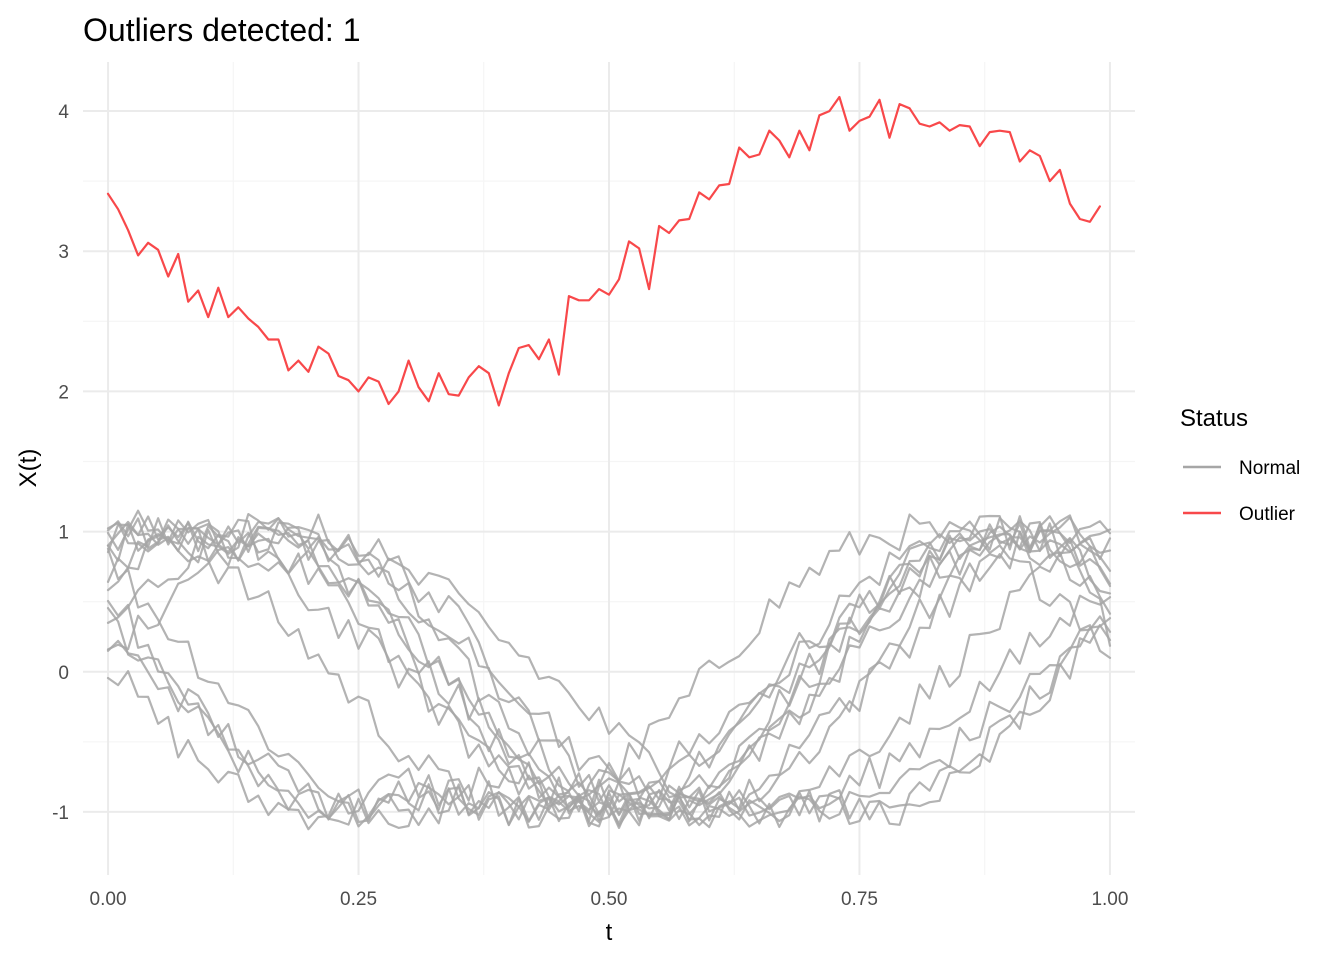 This screenshot has width=1344, height=960. What do you see at coordinates (28, 468) in the screenshot?
I see `y-axis-title: X(t)` at bounding box center [28, 468].